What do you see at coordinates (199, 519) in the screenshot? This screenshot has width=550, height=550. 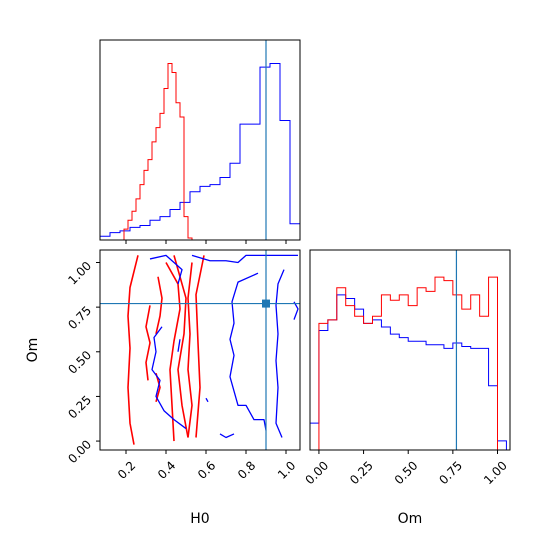 I see `h0-axis-label: H0` at bounding box center [199, 519].